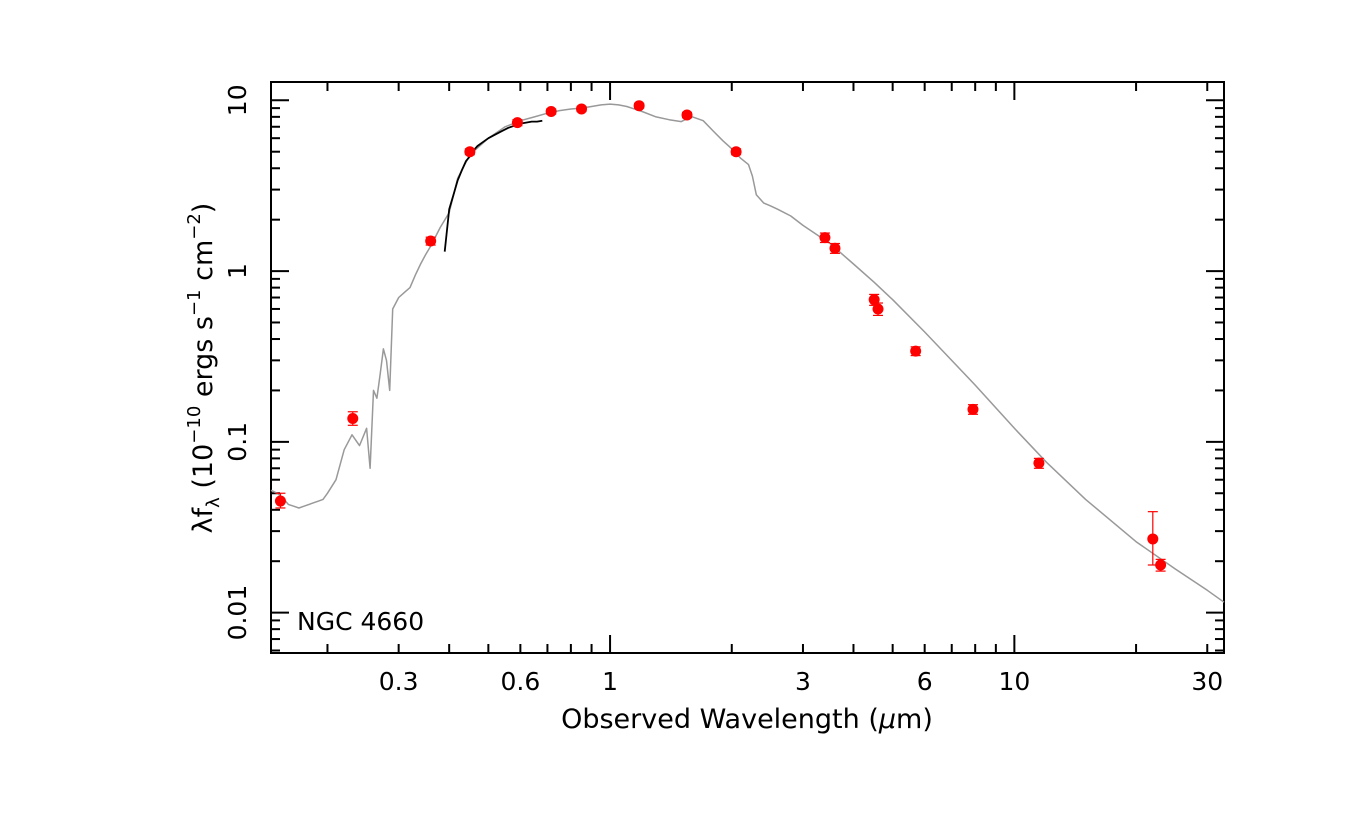 This screenshot has height=817, width=1361. I want to click on x-tick-labels: 0.3 0.6 1 3 6 10 30, so click(801, 681).